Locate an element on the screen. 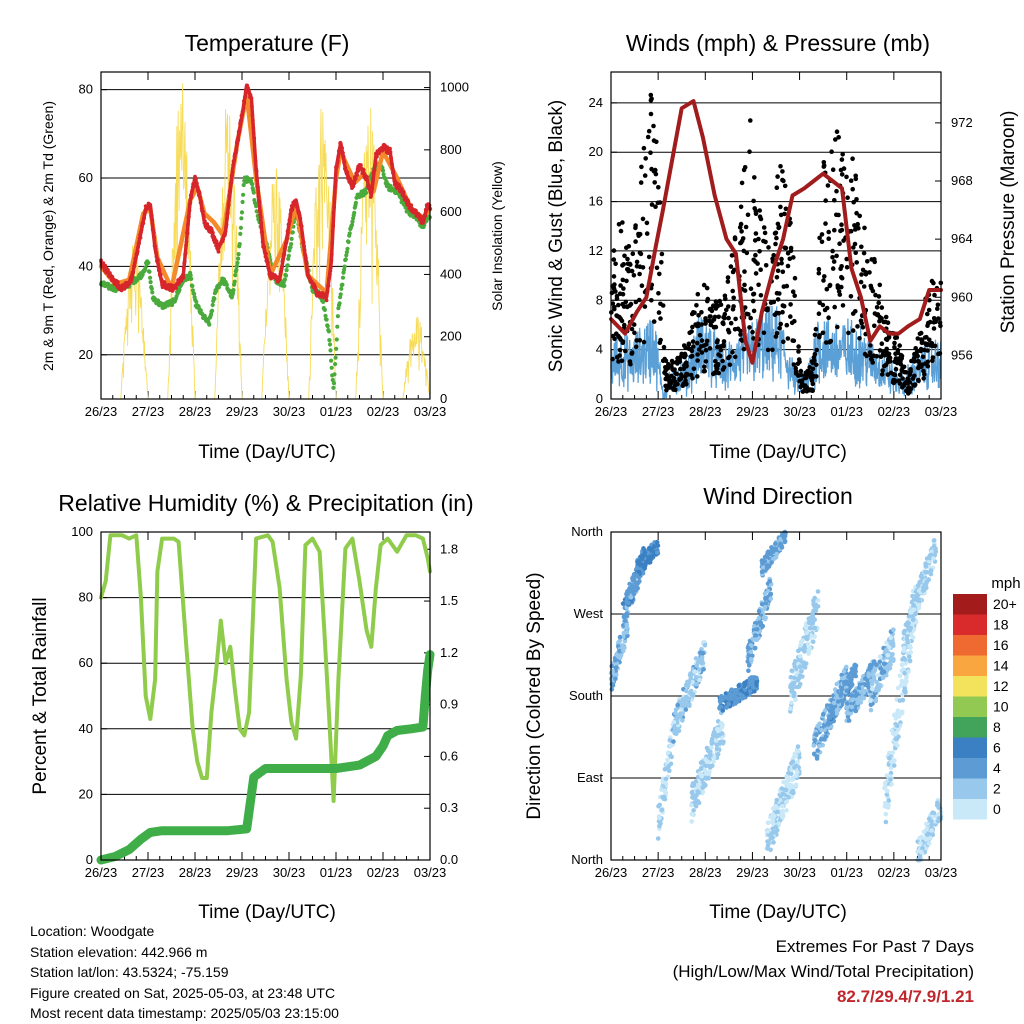 The image size is (1024, 1024). temperature-2m-series is located at coordinates (265, 193).